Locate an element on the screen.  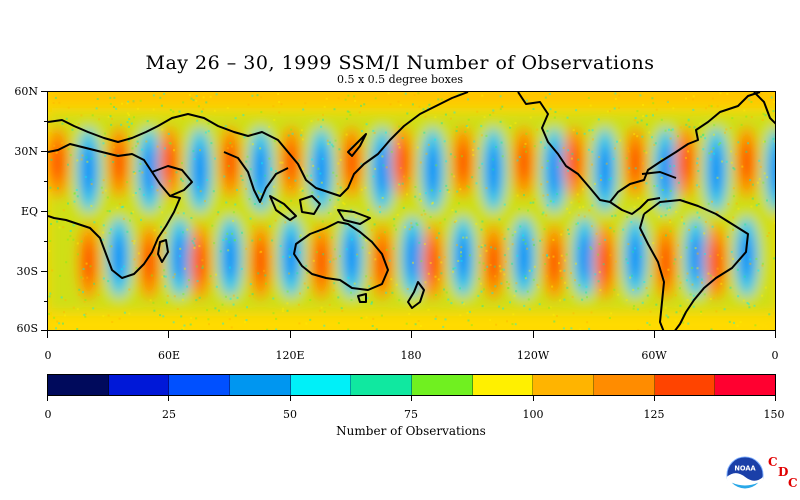
swath-gap-south-core is located at coordinates (463, 257).